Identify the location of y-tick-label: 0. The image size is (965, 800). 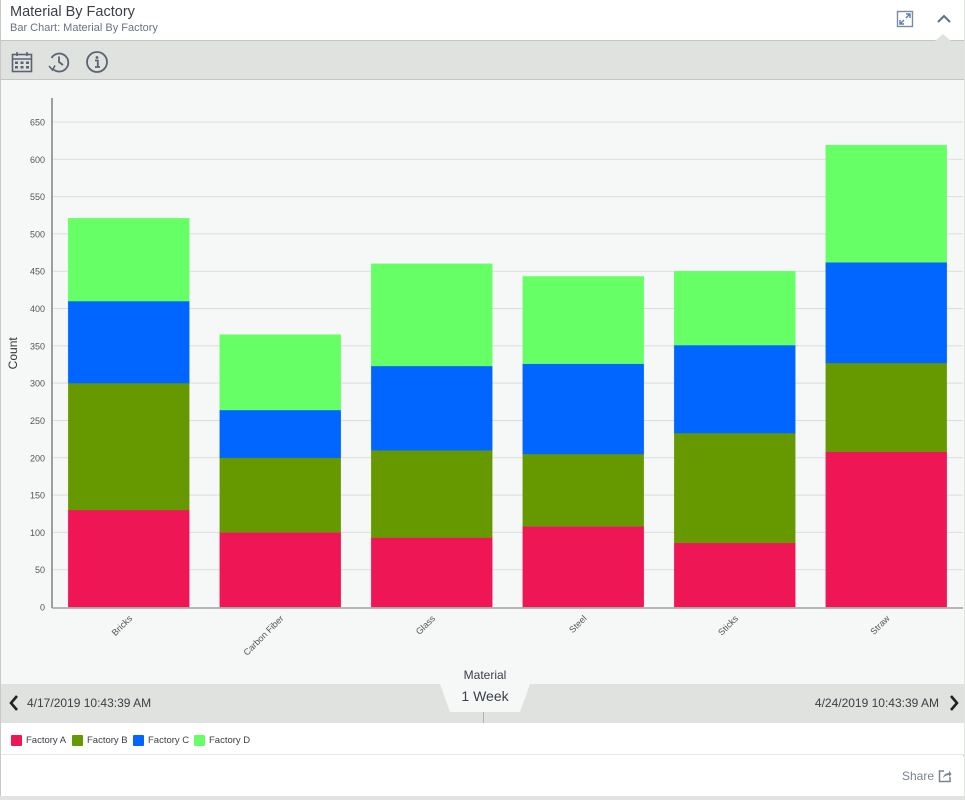
(42, 608).